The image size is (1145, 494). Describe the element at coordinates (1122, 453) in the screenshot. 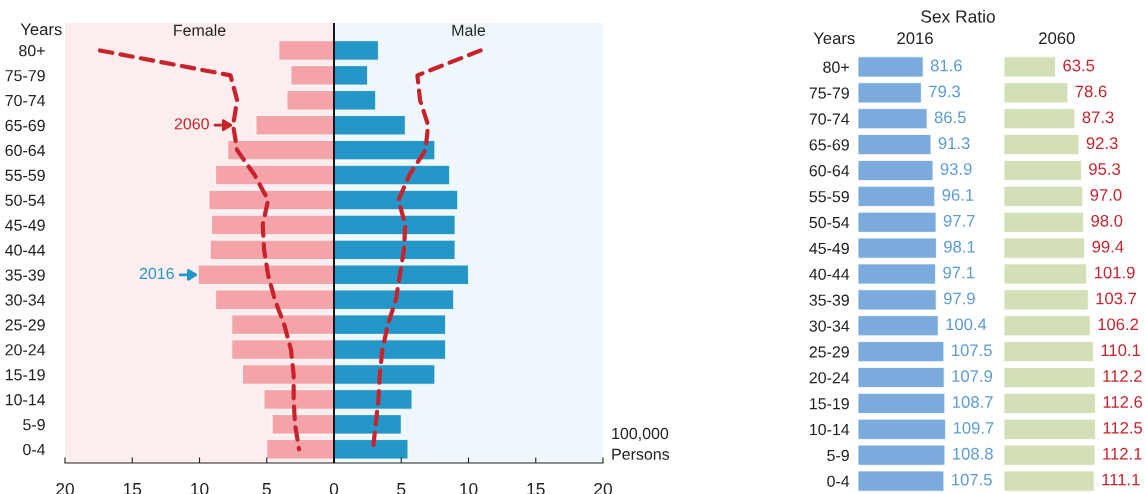

I see `data-label: 112.1` at that location.